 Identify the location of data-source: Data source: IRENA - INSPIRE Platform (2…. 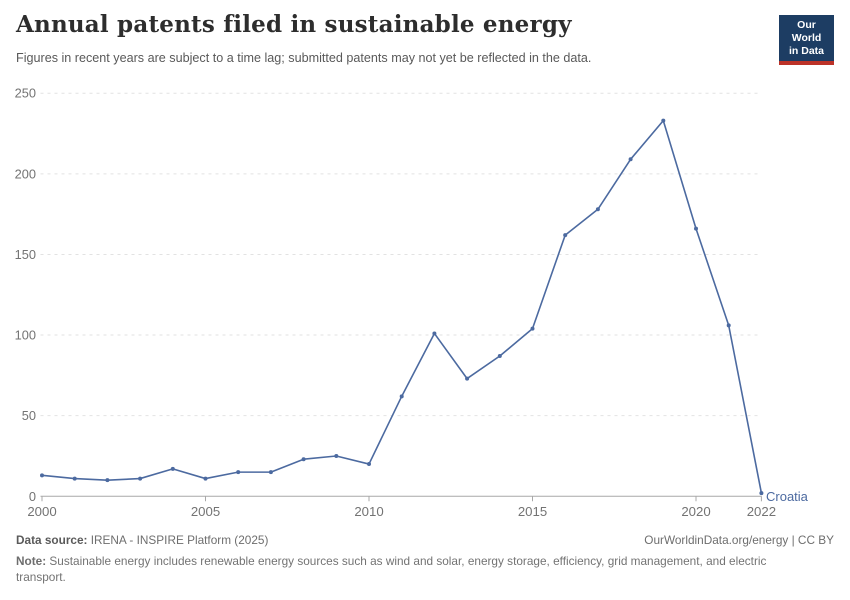
(142, 540).